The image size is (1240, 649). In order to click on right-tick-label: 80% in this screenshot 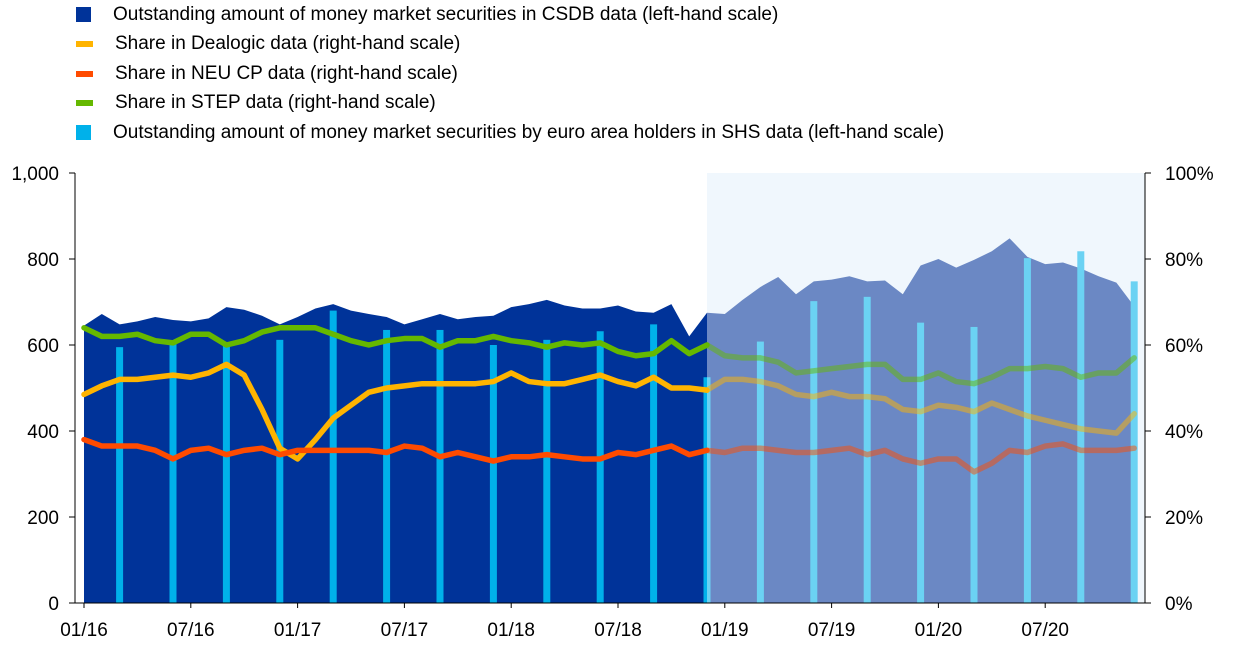, I will do `click(1184, 260)`.